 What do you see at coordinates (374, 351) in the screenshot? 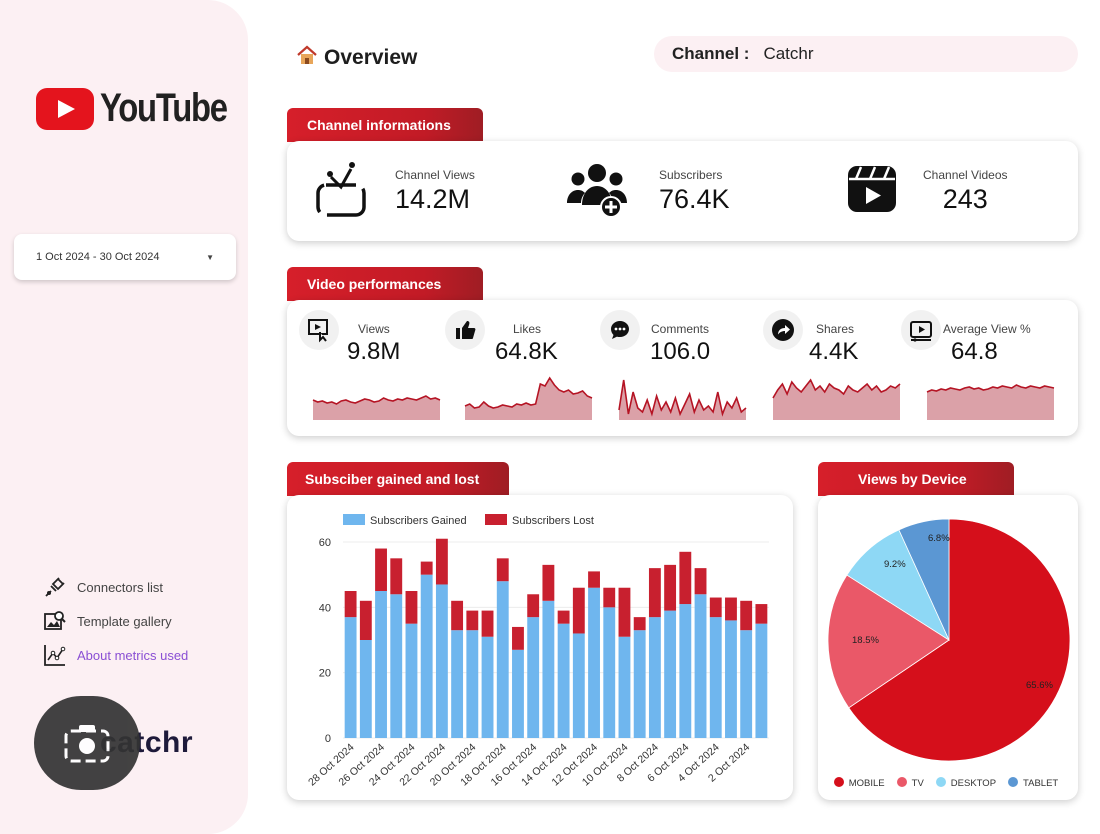
I see `perf-value: 9.8M` at bounding box center [374, 351].